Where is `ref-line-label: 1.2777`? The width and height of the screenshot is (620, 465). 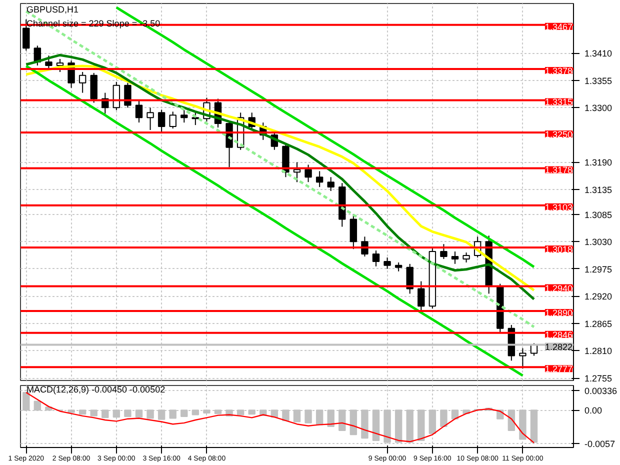 ref-line-label: 1.2777 is located at coordinates (558, 369).